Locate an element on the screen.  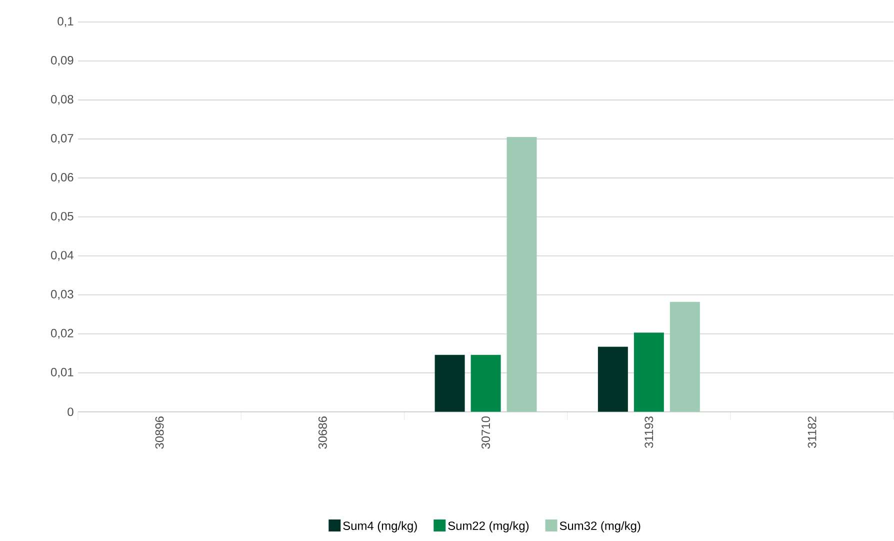
y-tick-label: 0,06 is located at coordinates (62, 178).